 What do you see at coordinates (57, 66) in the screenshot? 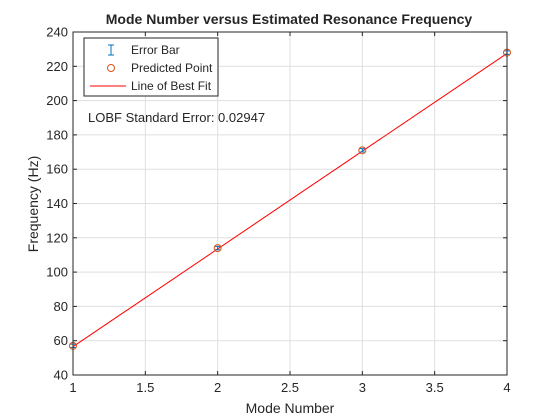
I see `y-tick-label: 220` at bounding box center [57, 66].